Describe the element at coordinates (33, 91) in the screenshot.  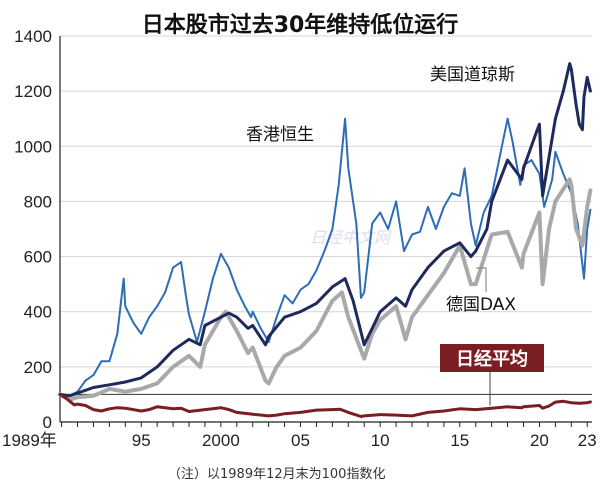
I see `y-tick-label: 1200` at that location.